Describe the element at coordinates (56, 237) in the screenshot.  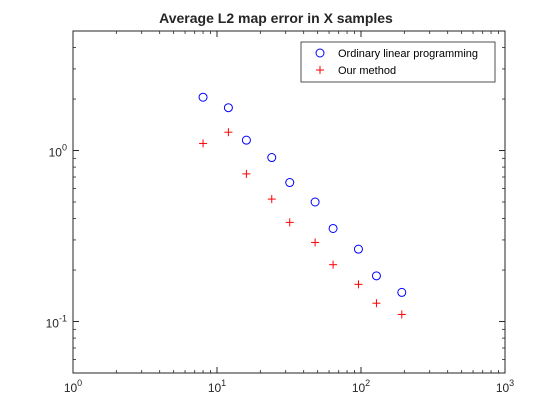
I see `y-tick-labels: 10⁻¹ 10⁰` at that location.